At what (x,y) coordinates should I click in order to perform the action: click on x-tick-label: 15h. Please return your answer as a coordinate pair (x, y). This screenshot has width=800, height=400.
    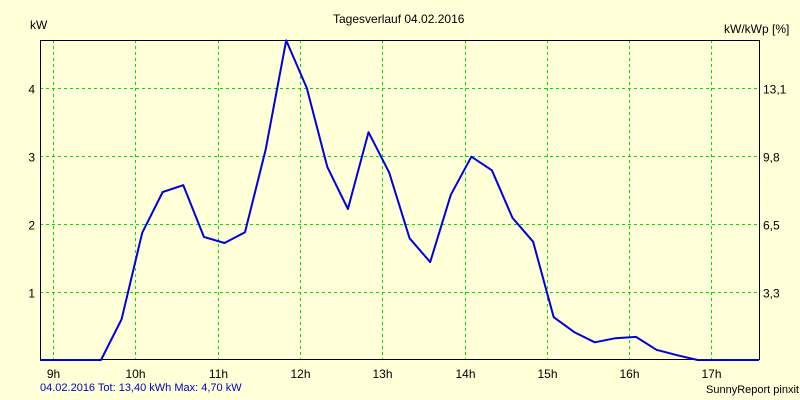
    Looking at the image, I should click on (547, 374).